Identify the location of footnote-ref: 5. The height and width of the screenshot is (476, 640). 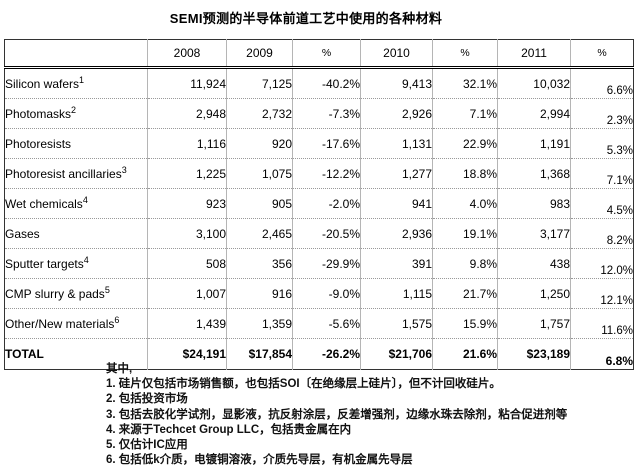
(107, 289).